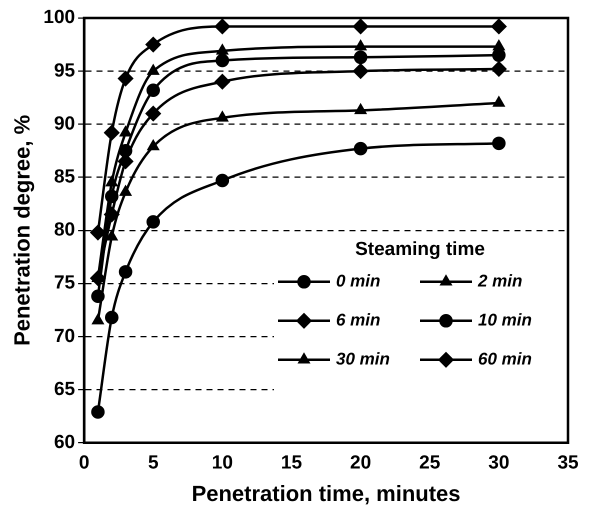 The height and width of the screenshot is (518, 596). I want to click on y-tick-label: 75, so click(65, 283).